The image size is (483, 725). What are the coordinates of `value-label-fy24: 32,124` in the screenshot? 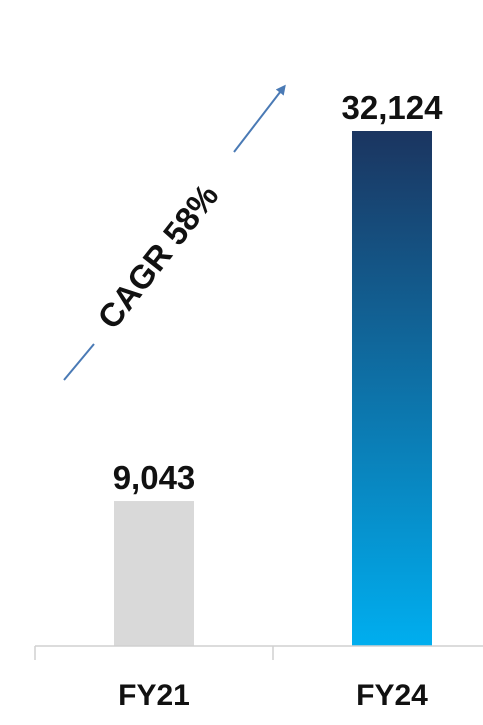 It's located at (393, 107).